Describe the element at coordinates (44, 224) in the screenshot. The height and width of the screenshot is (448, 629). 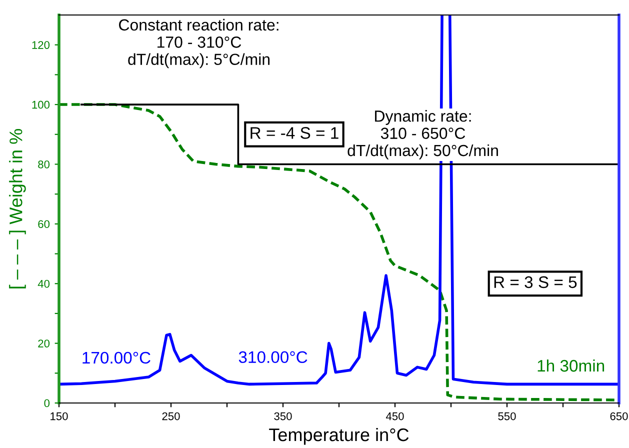
I see `y-tick-label: 60` at that location.